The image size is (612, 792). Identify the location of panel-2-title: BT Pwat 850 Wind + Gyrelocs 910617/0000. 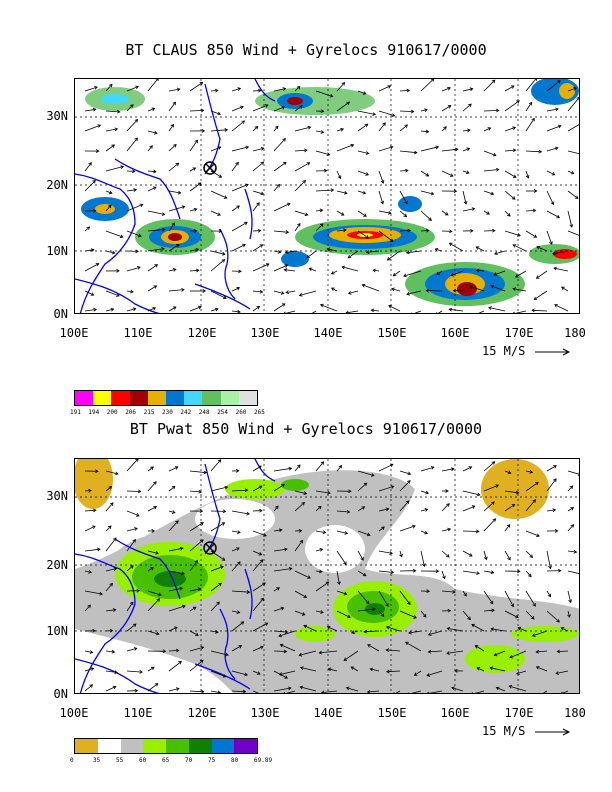
(306, 429).